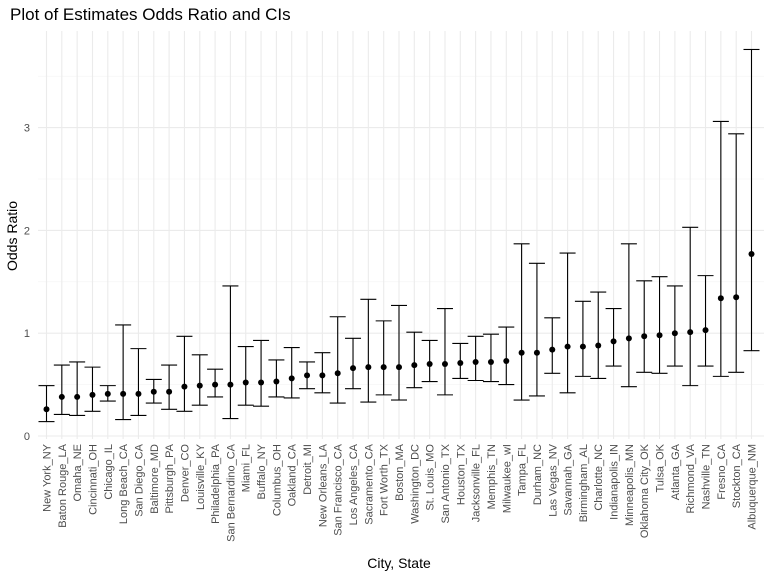 The image size is (768, 576). I want to click on y-axis-ticks: 0 1 2 3, so click(27, 283).